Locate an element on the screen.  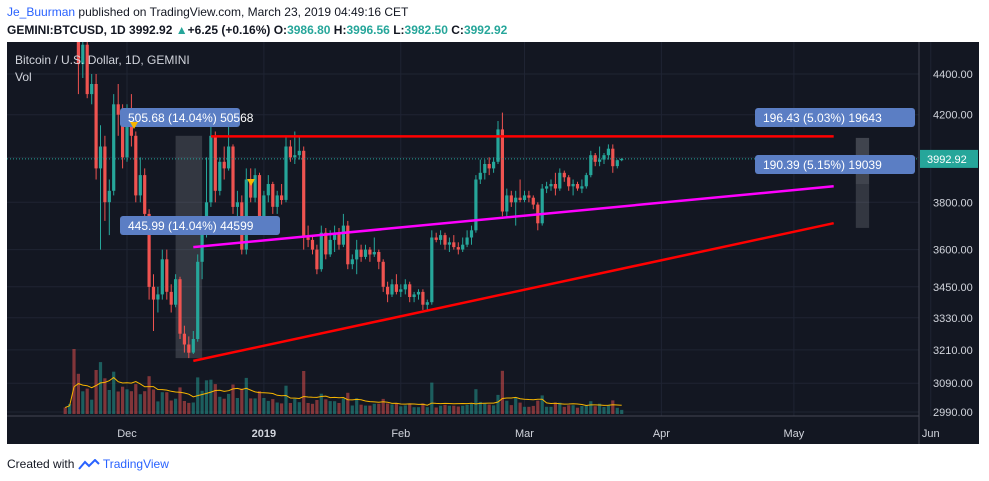
tradingview-brand: TradingView is located at coordinates (135, 464).